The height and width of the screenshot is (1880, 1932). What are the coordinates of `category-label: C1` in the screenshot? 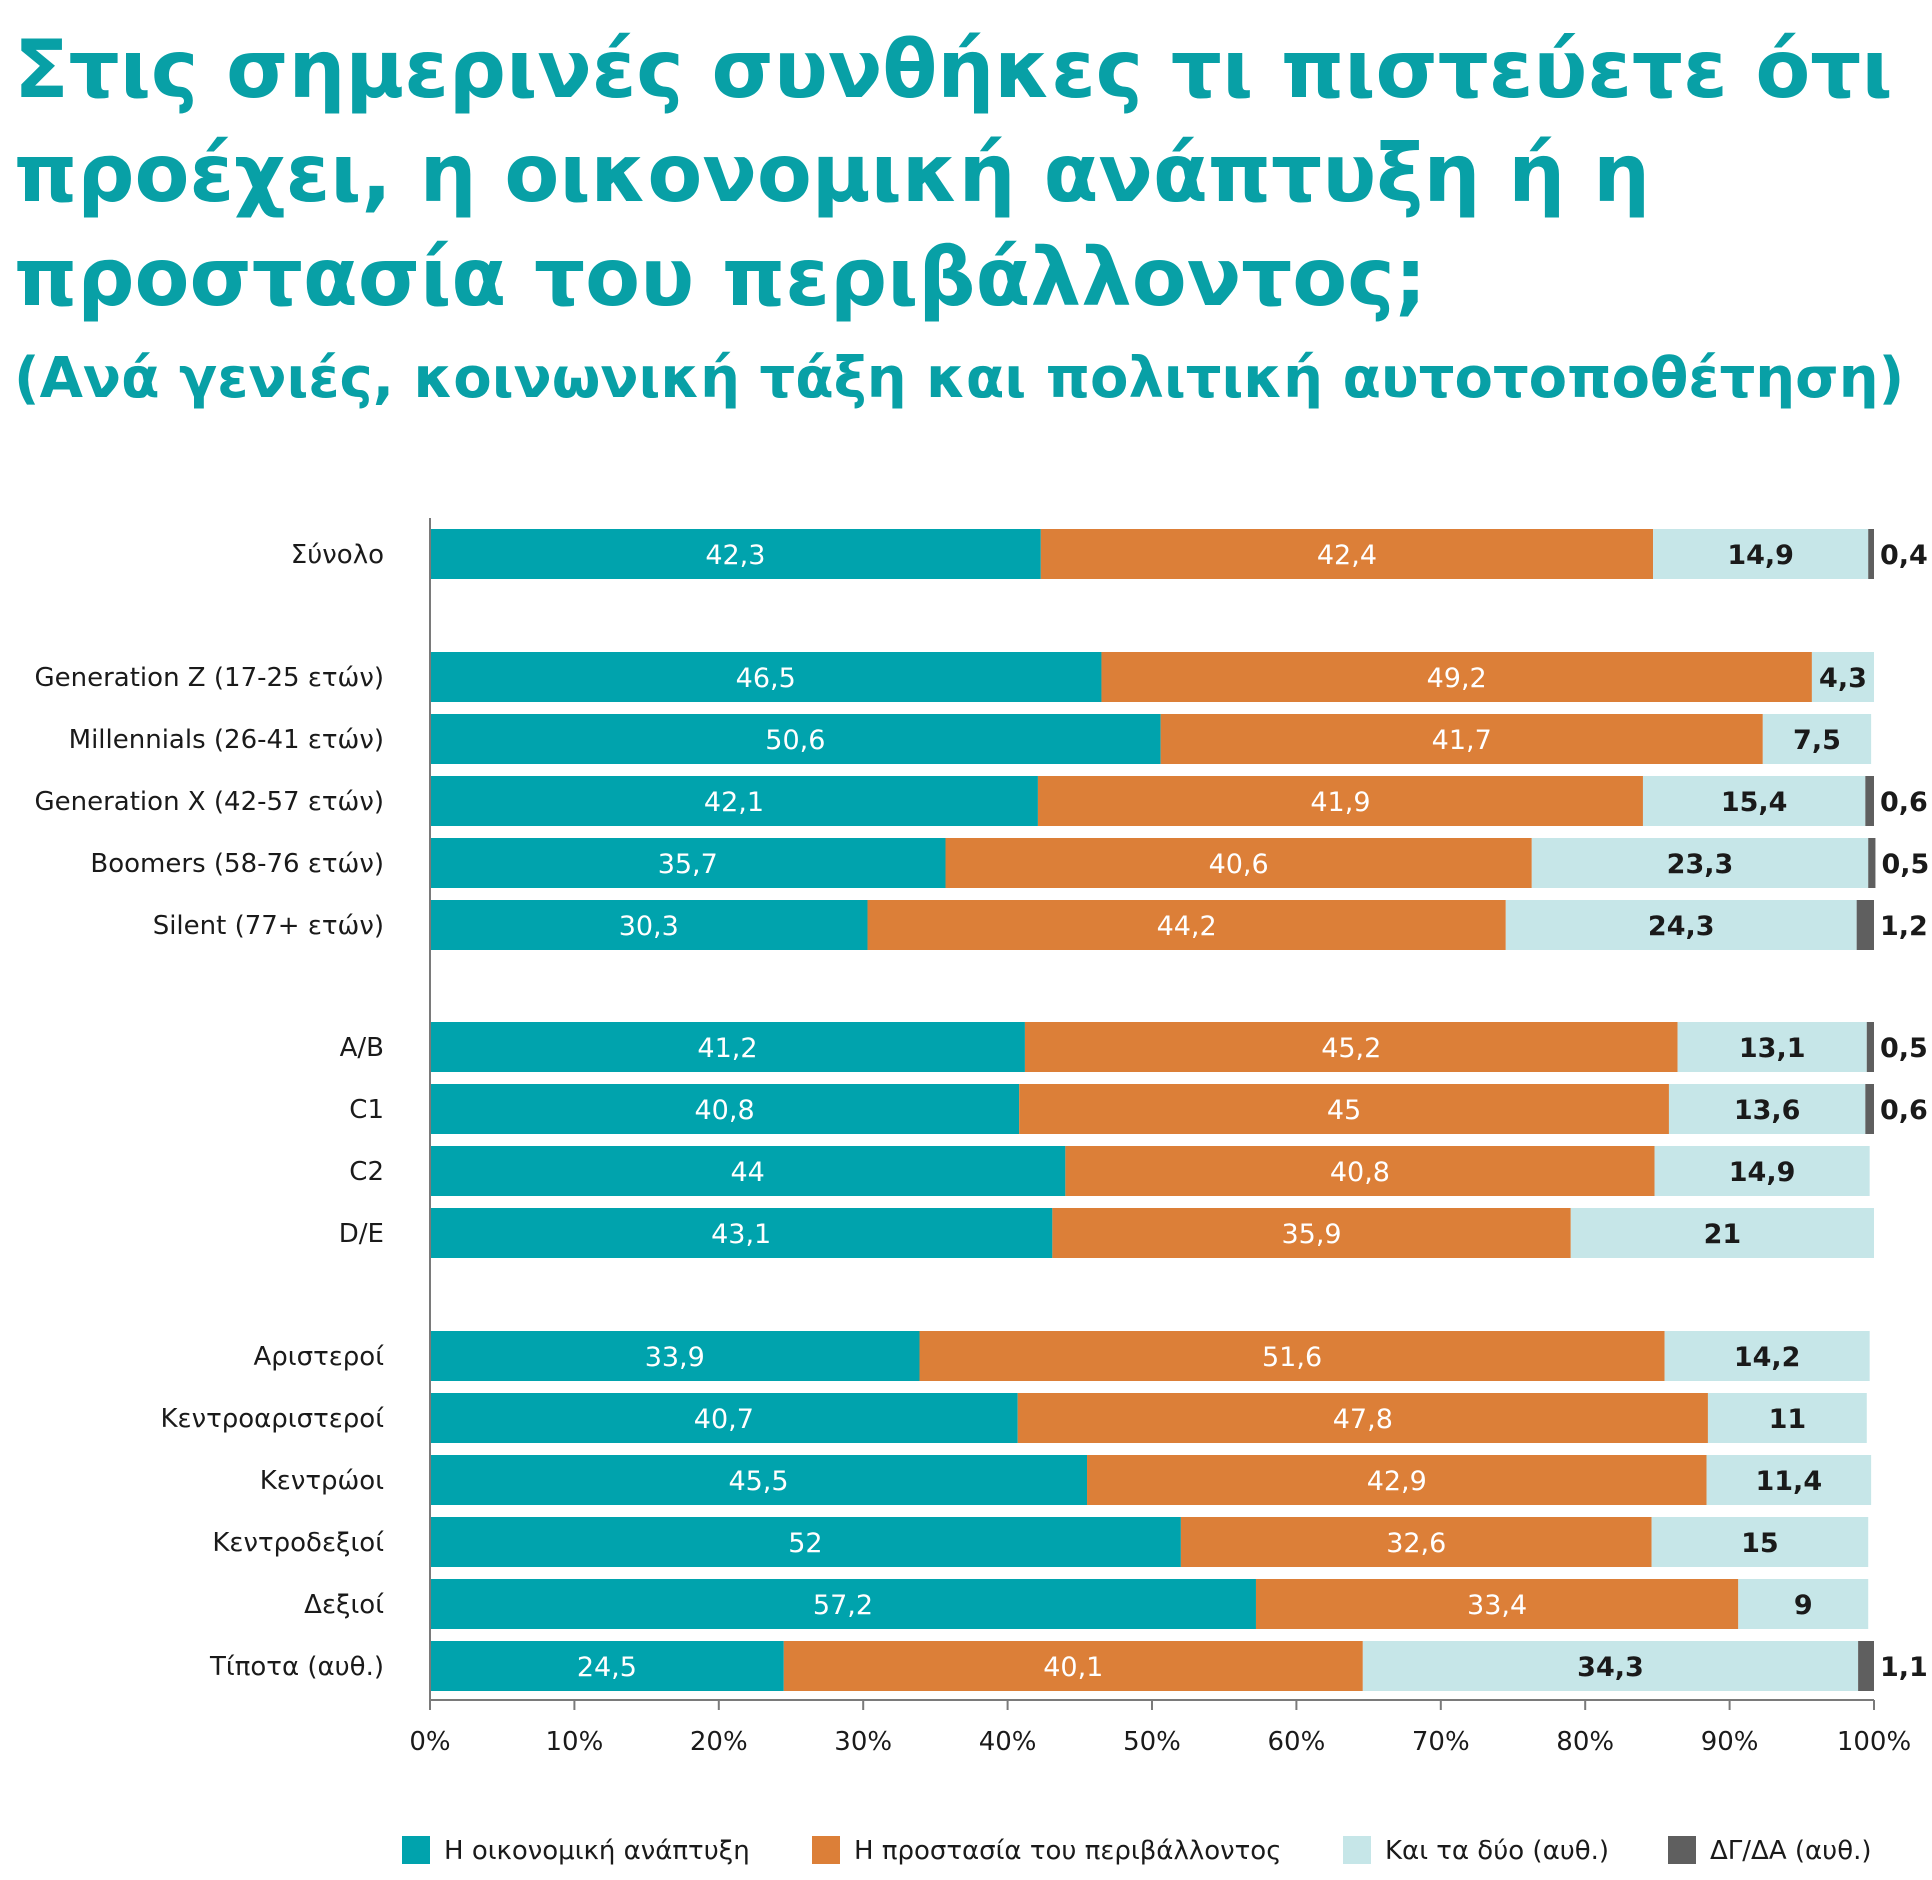 It's located at (366, 1110).